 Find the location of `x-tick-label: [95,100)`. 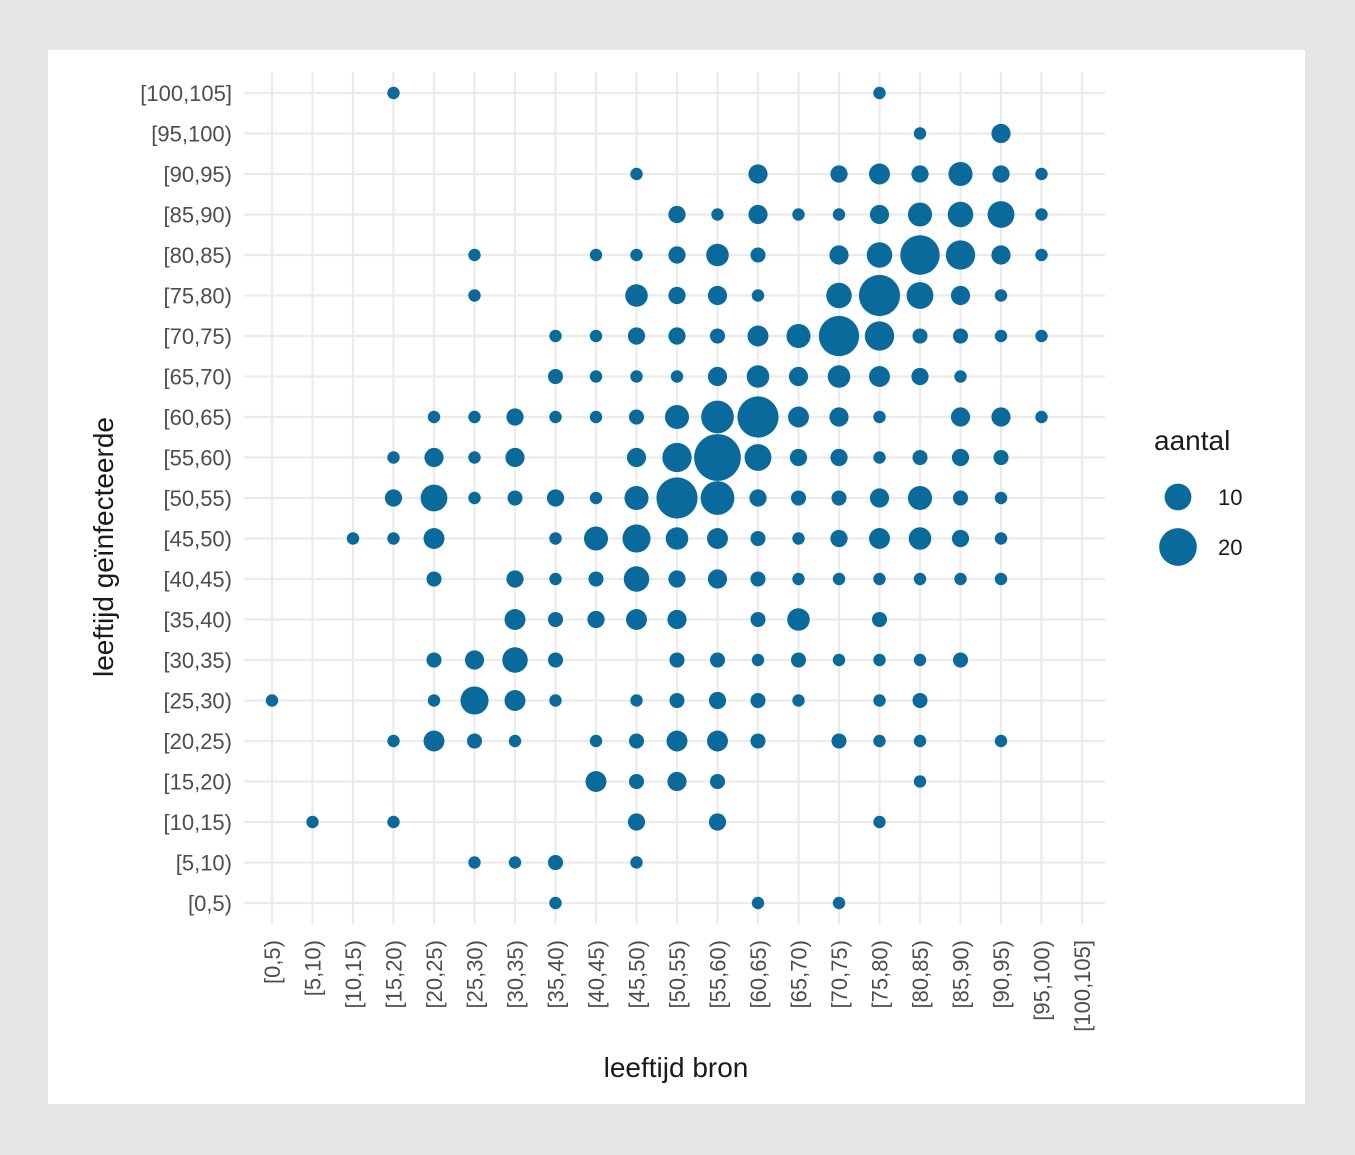

x-tick-label: [95,100) is located at coordinates (1042, 980).